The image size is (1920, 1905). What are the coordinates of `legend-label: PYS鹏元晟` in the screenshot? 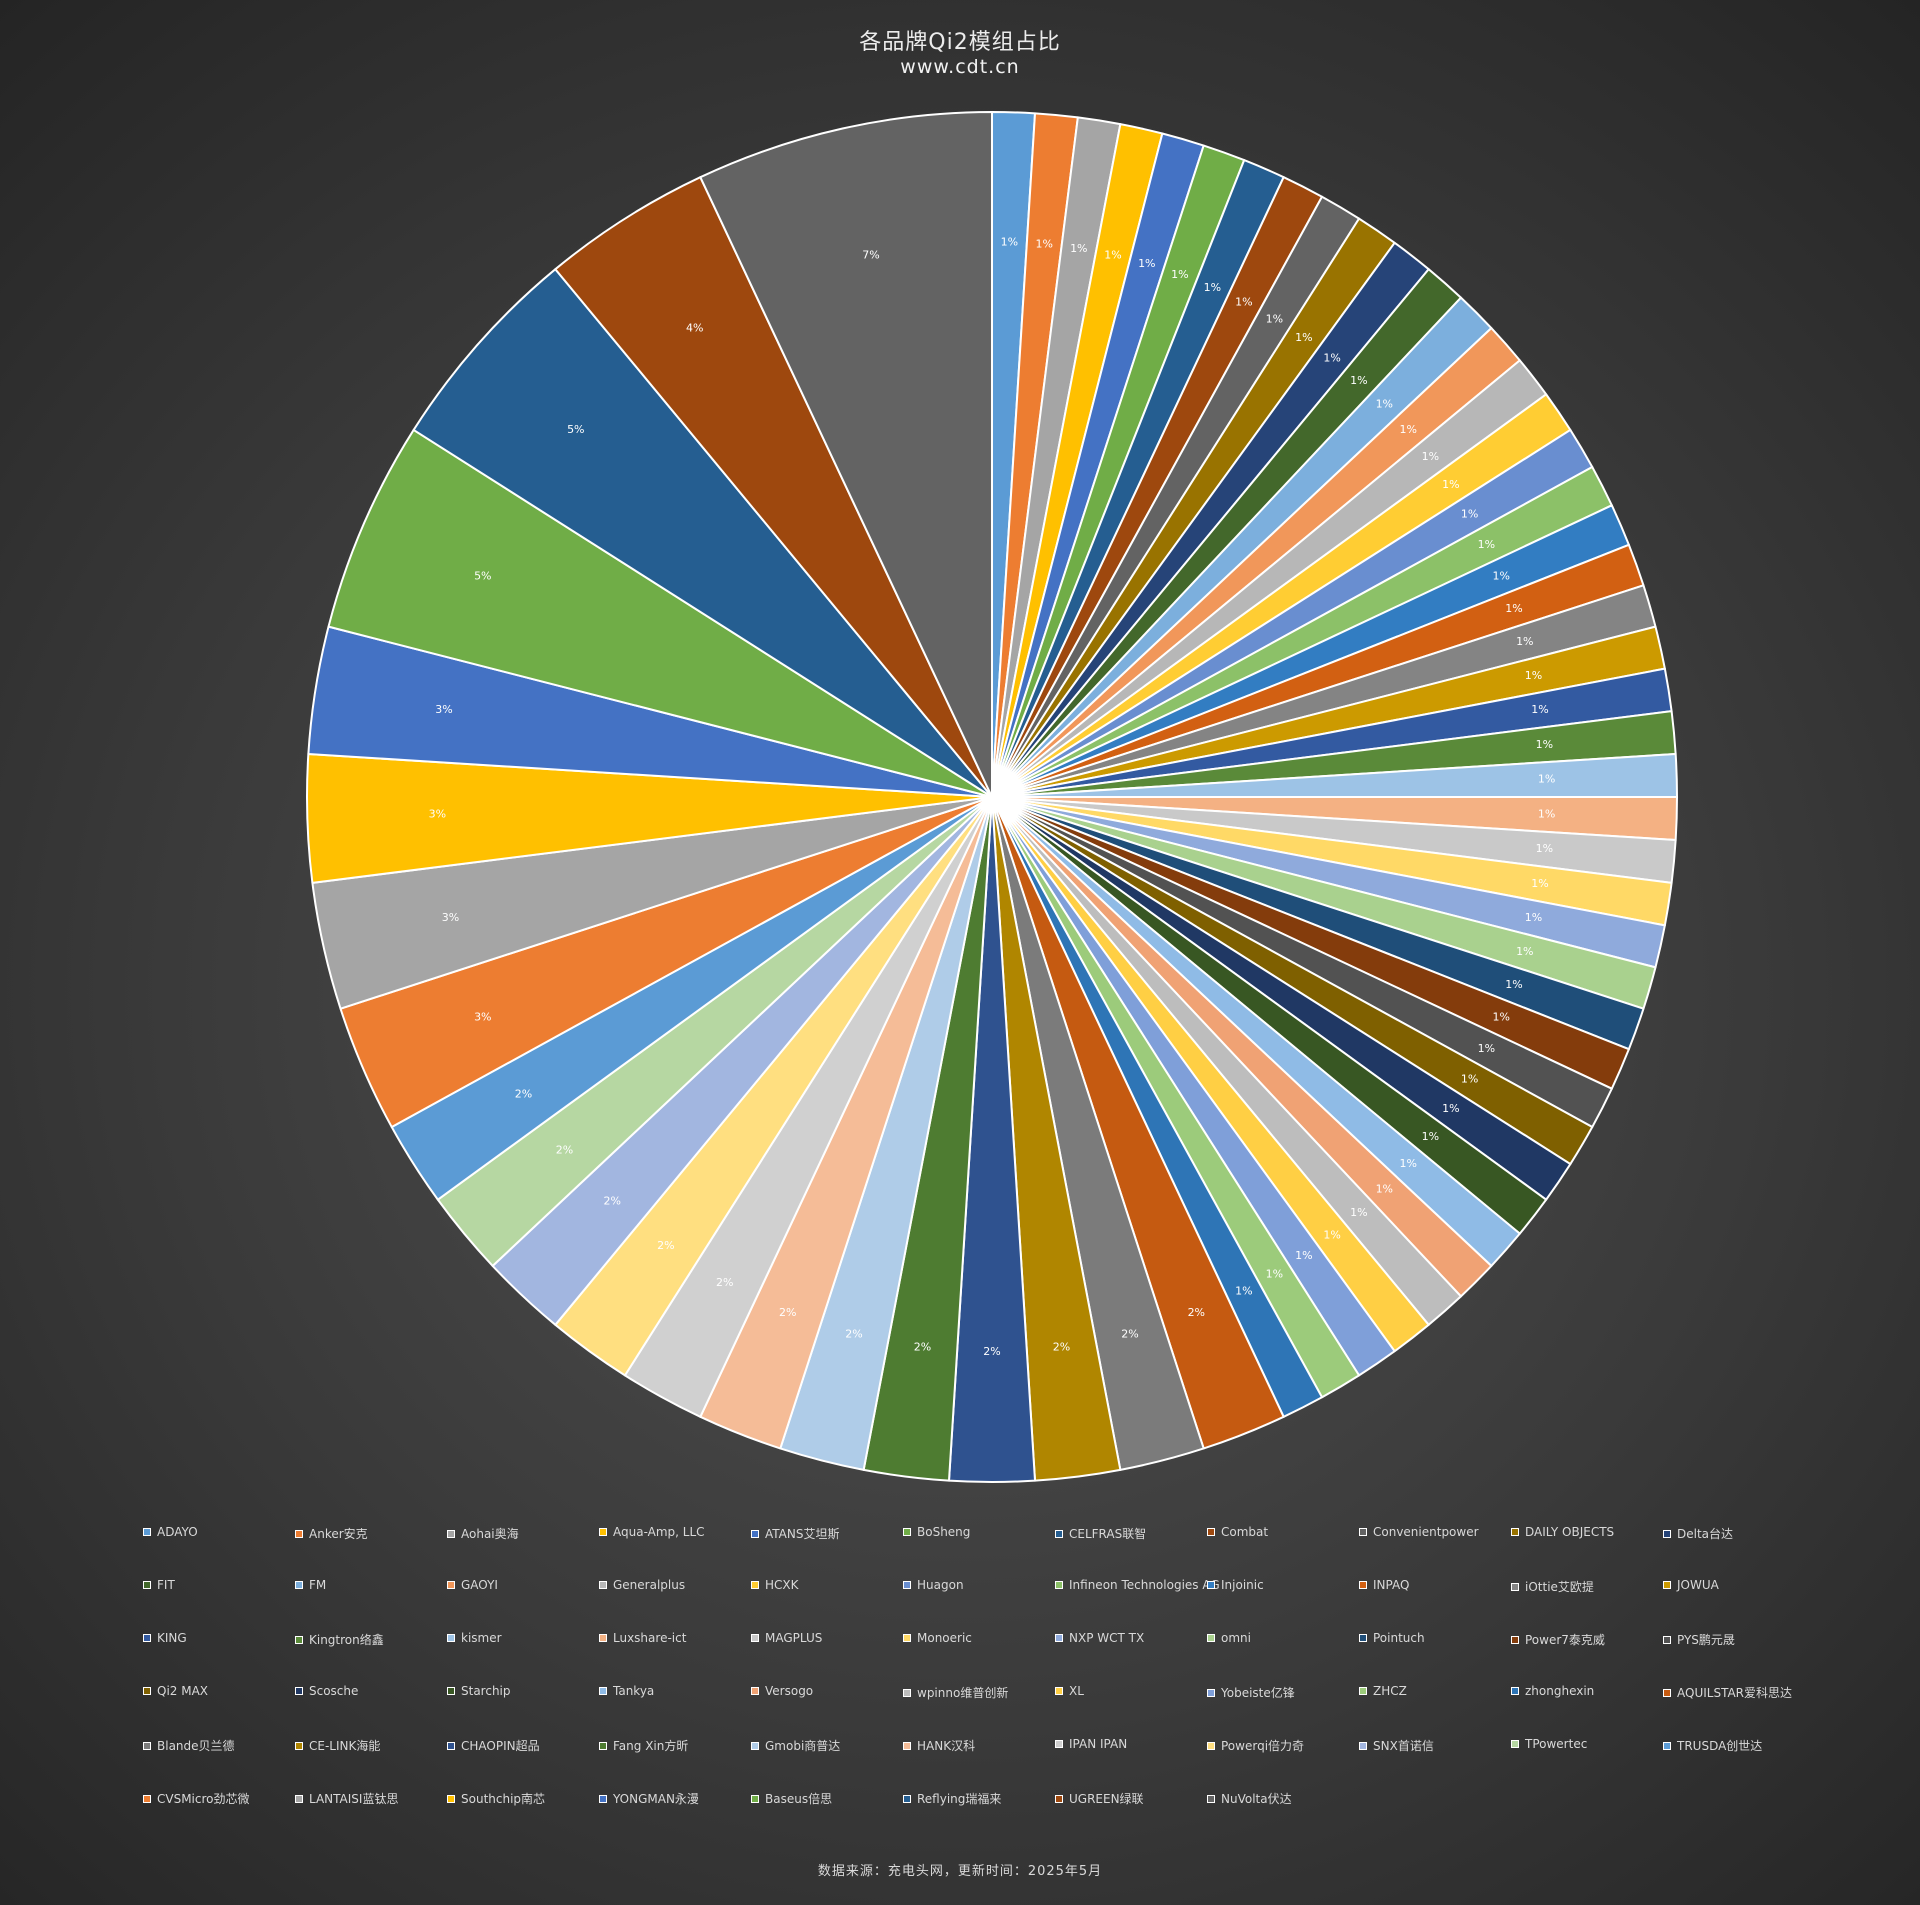 It's located at (1706, 1640).